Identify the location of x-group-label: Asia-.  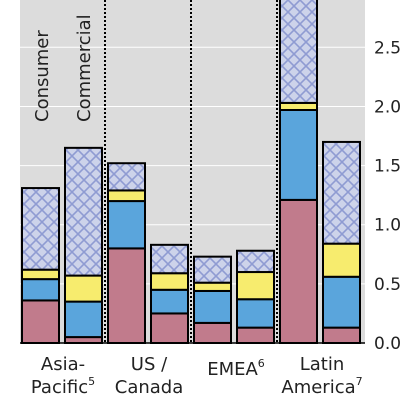
(63, 364).